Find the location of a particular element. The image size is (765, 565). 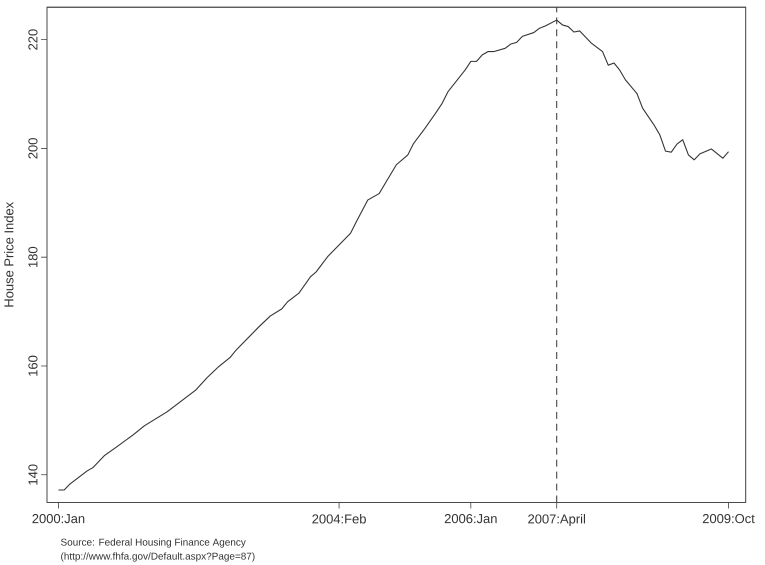

x-tick-label: 2004:Feb is located at coordinates (339, 519).